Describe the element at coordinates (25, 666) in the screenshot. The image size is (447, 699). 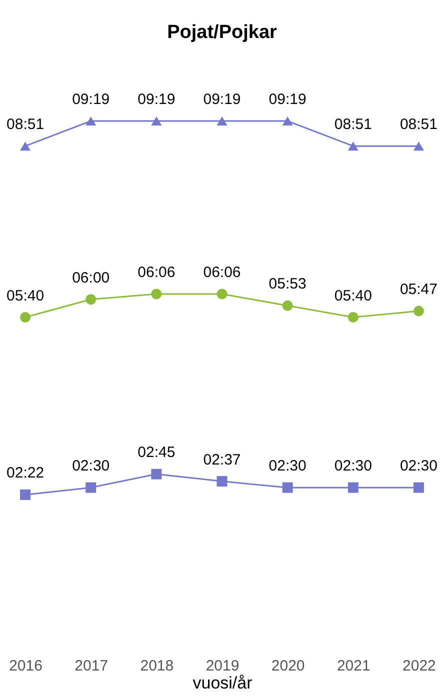
I see `x-tick-label: 2016` at that location.